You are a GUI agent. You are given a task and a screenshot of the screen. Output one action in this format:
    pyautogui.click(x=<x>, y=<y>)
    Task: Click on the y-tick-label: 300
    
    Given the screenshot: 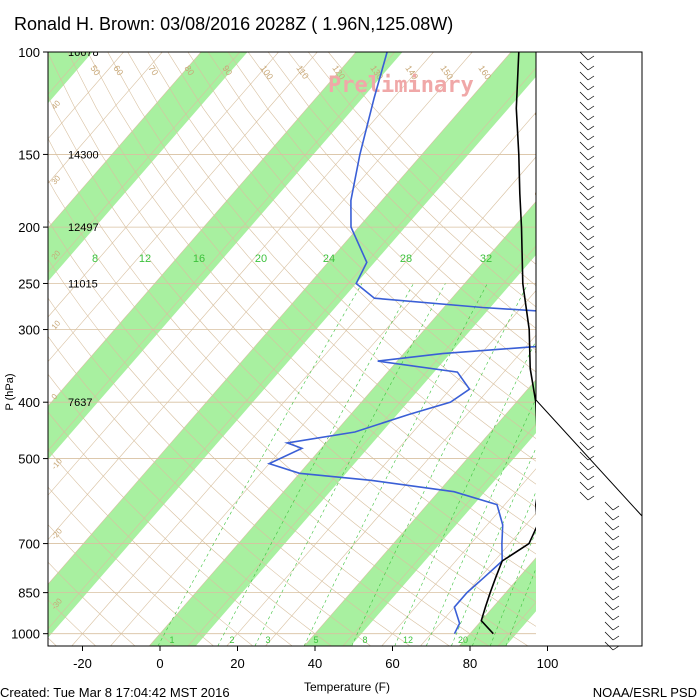 What is the action you would take?
    pyautogui.click(x=29, y=330)
    